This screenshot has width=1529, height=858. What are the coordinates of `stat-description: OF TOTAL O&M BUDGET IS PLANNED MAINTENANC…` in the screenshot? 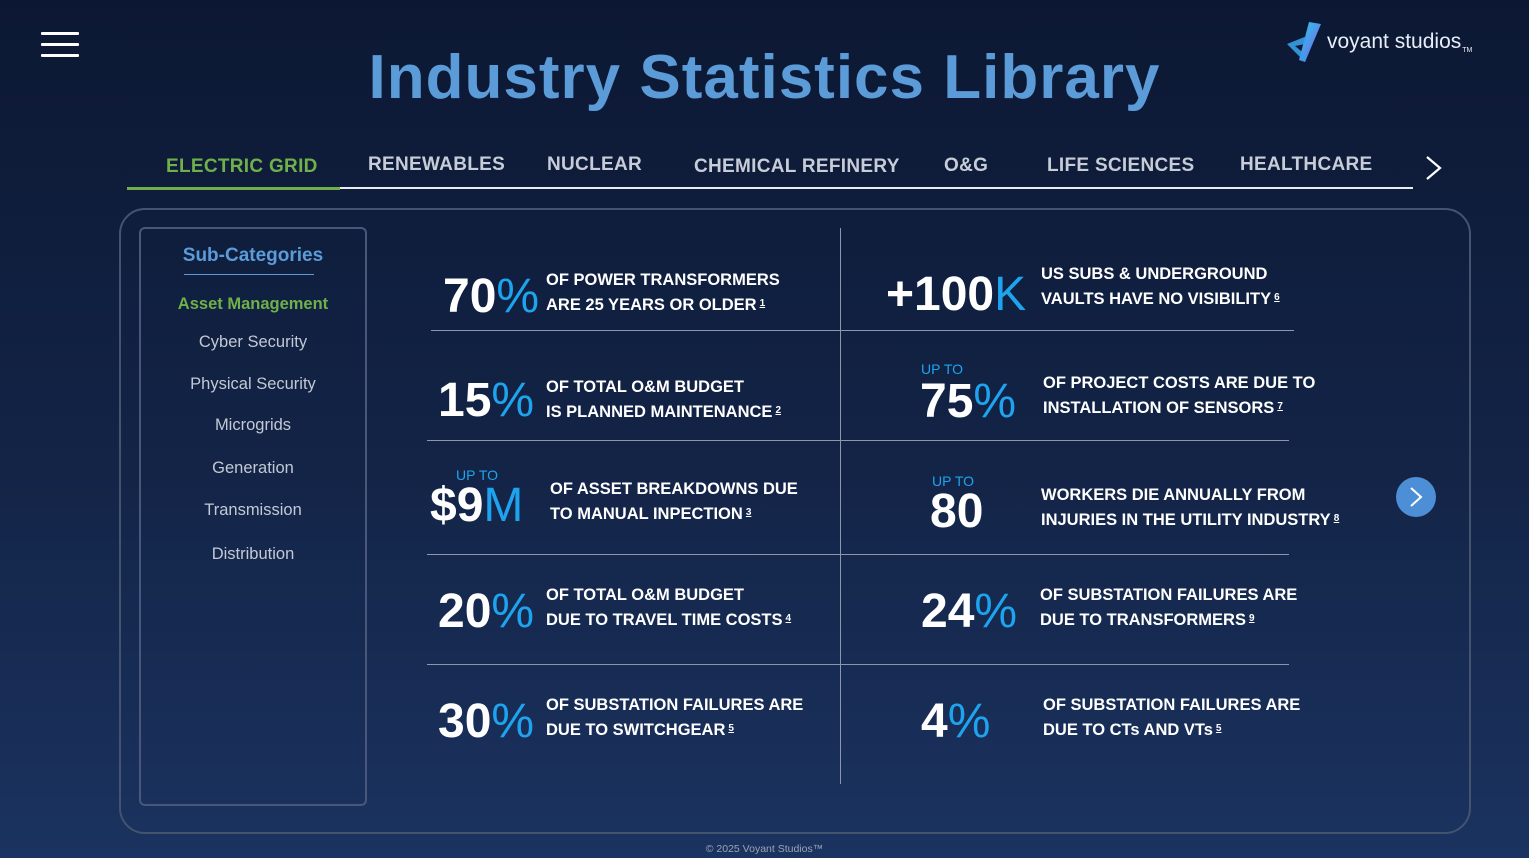 It's located at (663, 399).